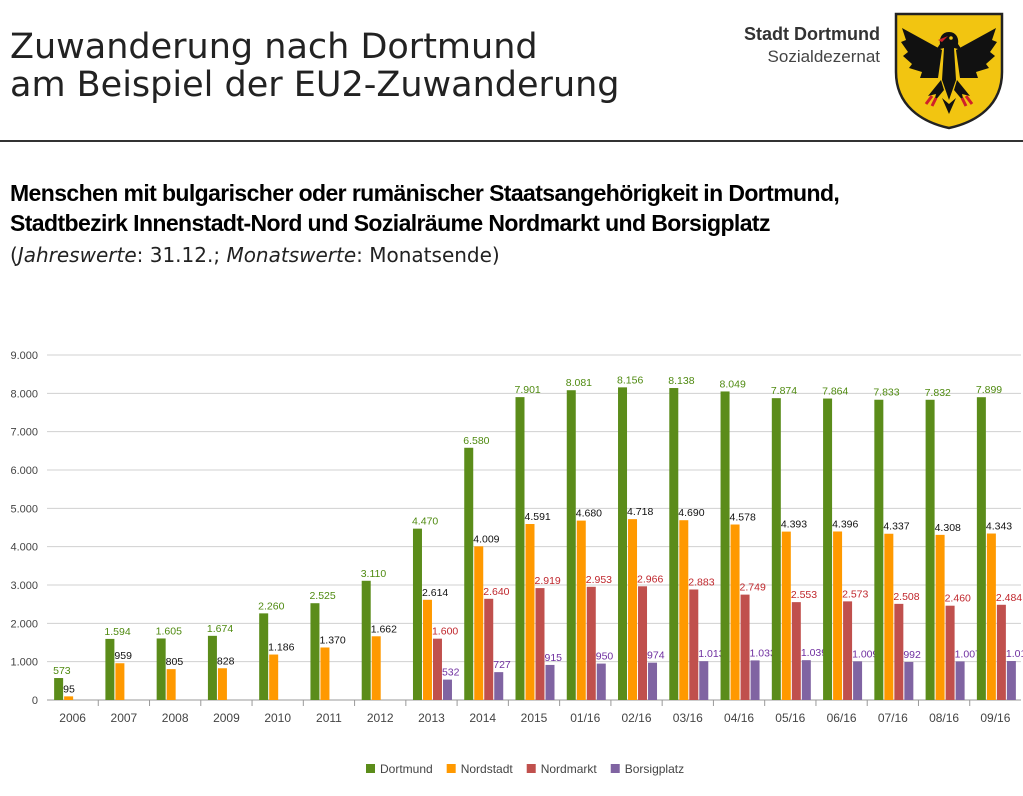  What do you see at coordinates (763, 653) in the screenshot?
I see `data-label-borsigplatz: 1.033` at bounding box center [763, 653].